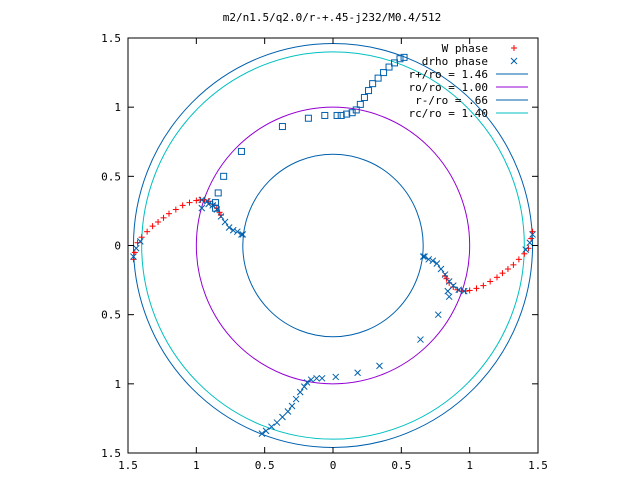 This screenshot has width=640, height=480. What do you see at coordinates (448, 87) in the screenshot?
I see `legend-label-3: ro/ro = 1.00` at bounding box center [448, 87].